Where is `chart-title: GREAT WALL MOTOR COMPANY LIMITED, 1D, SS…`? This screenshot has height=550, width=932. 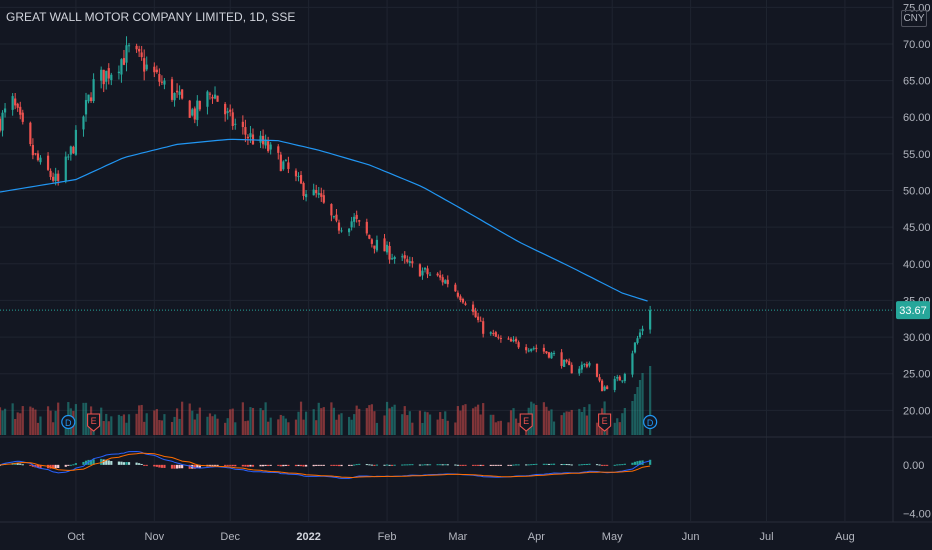 chart-title: GREAT WALL MOTOR COMPANY LIMITED, 1D, SS… is located at coordinates (151, 17).